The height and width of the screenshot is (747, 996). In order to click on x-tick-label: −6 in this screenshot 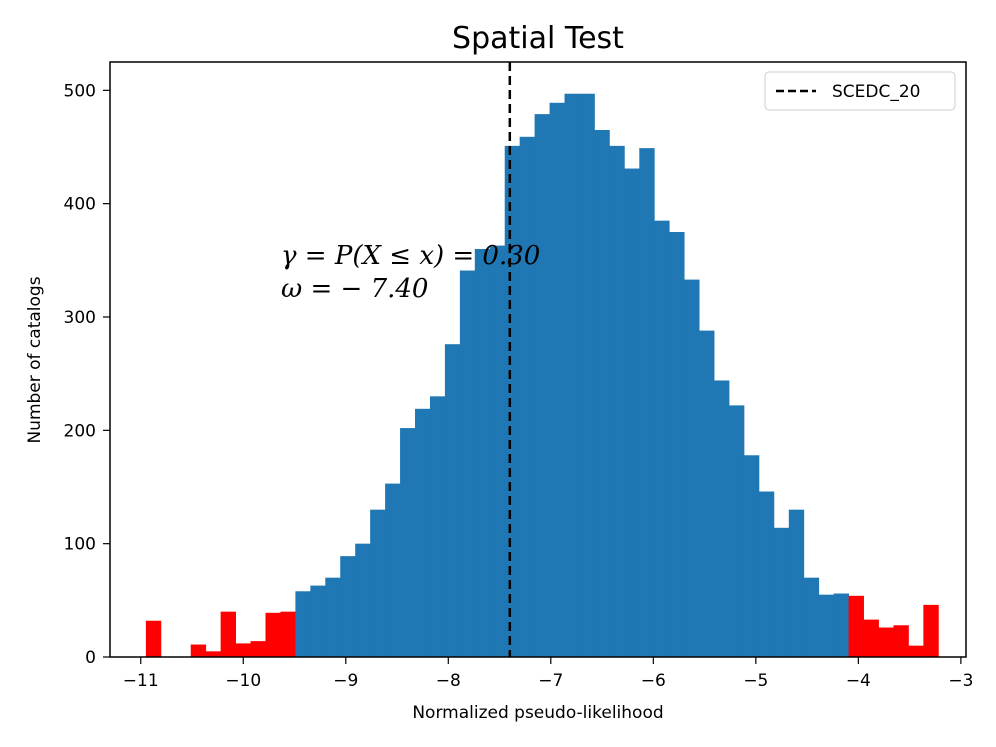, I will do `click(653, 681)`.